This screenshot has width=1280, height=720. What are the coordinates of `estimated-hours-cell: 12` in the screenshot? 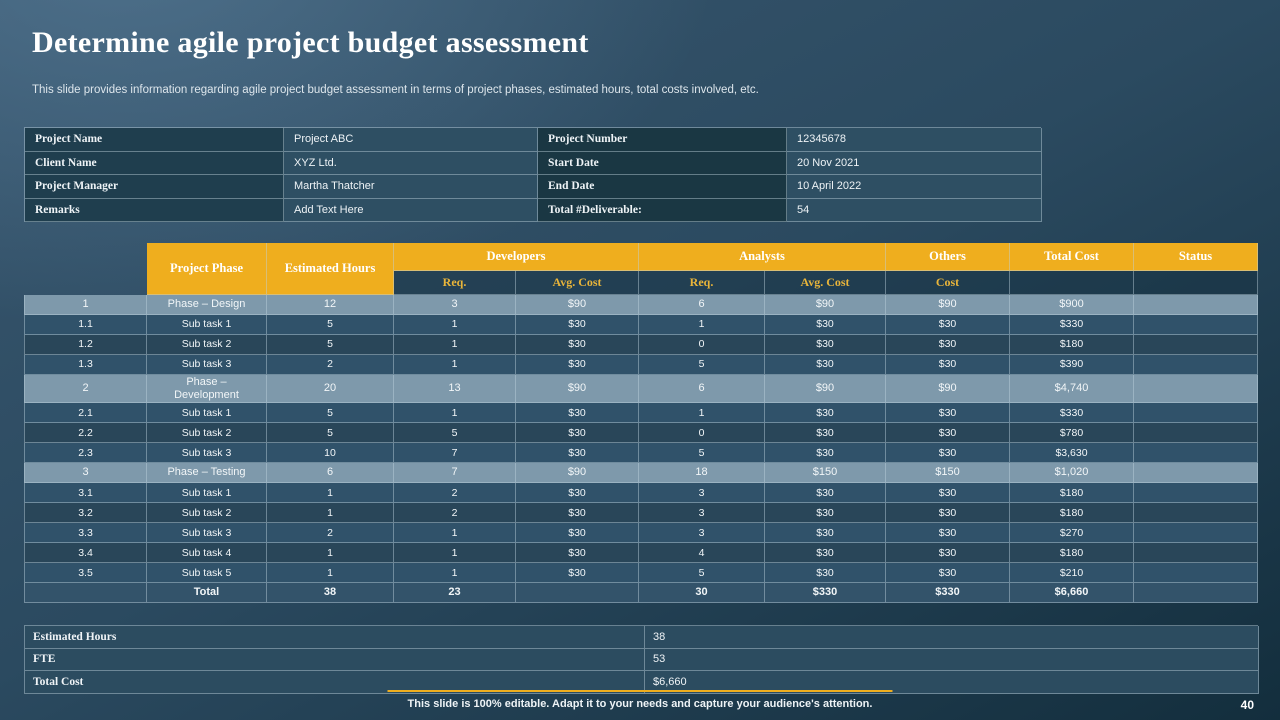 It's located at (330, 305).